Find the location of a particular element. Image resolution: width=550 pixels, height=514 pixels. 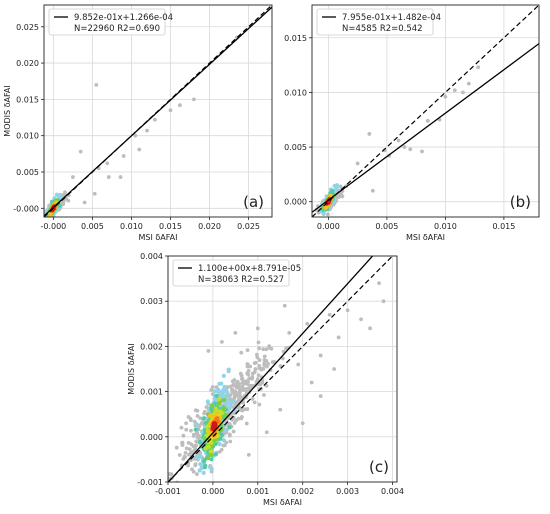

x-tick-label: 0.001 is located at coordinates (257, 491).